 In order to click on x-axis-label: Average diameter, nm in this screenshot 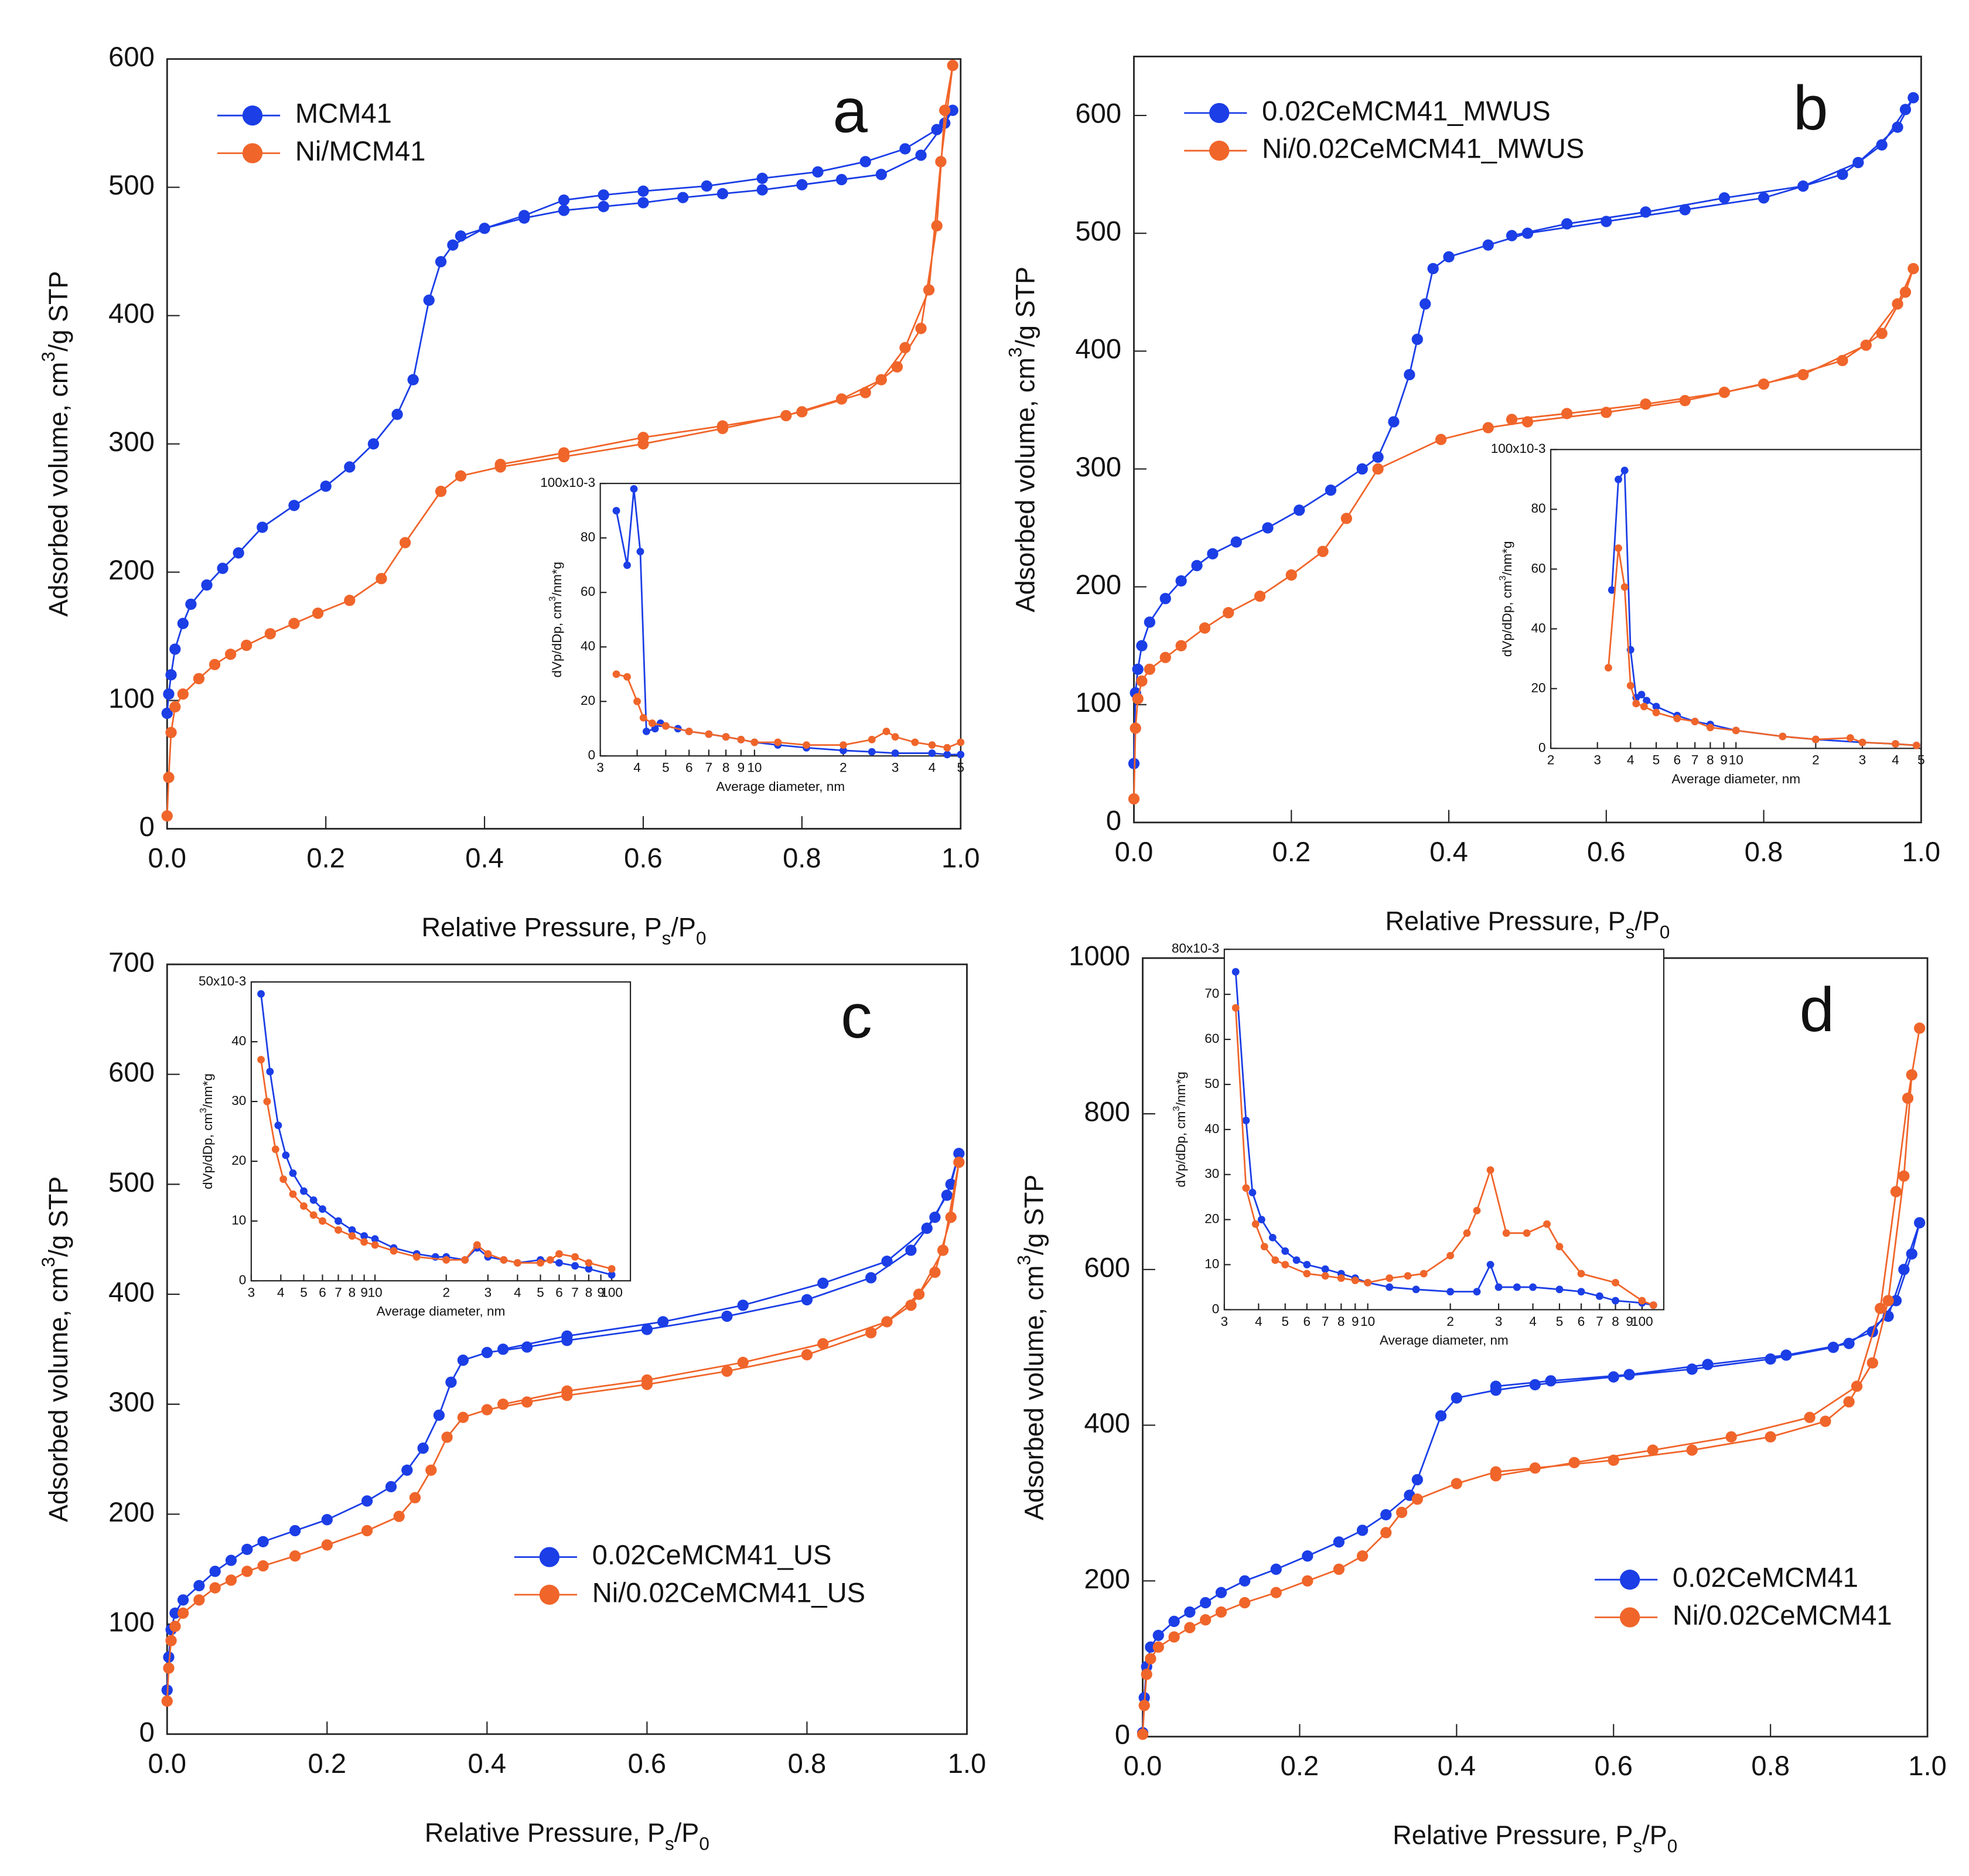, I will do `click(780, 786)`.